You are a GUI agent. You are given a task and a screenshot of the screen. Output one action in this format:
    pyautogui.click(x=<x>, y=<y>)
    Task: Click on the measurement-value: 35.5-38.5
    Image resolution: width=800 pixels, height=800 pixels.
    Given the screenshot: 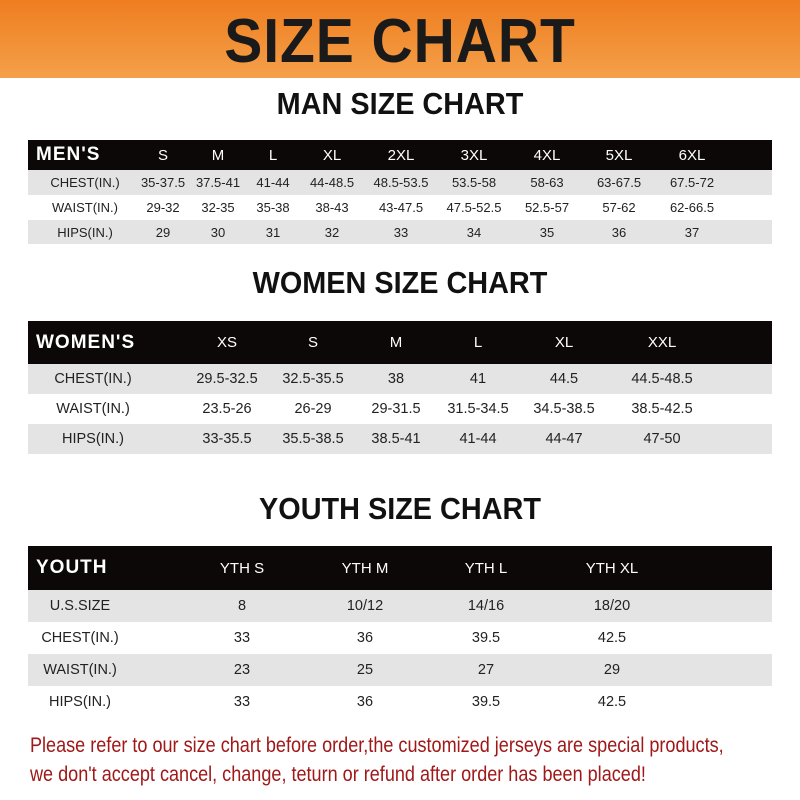 What is the action you would take?
    pyautogui.click(x=313, y=439)
    